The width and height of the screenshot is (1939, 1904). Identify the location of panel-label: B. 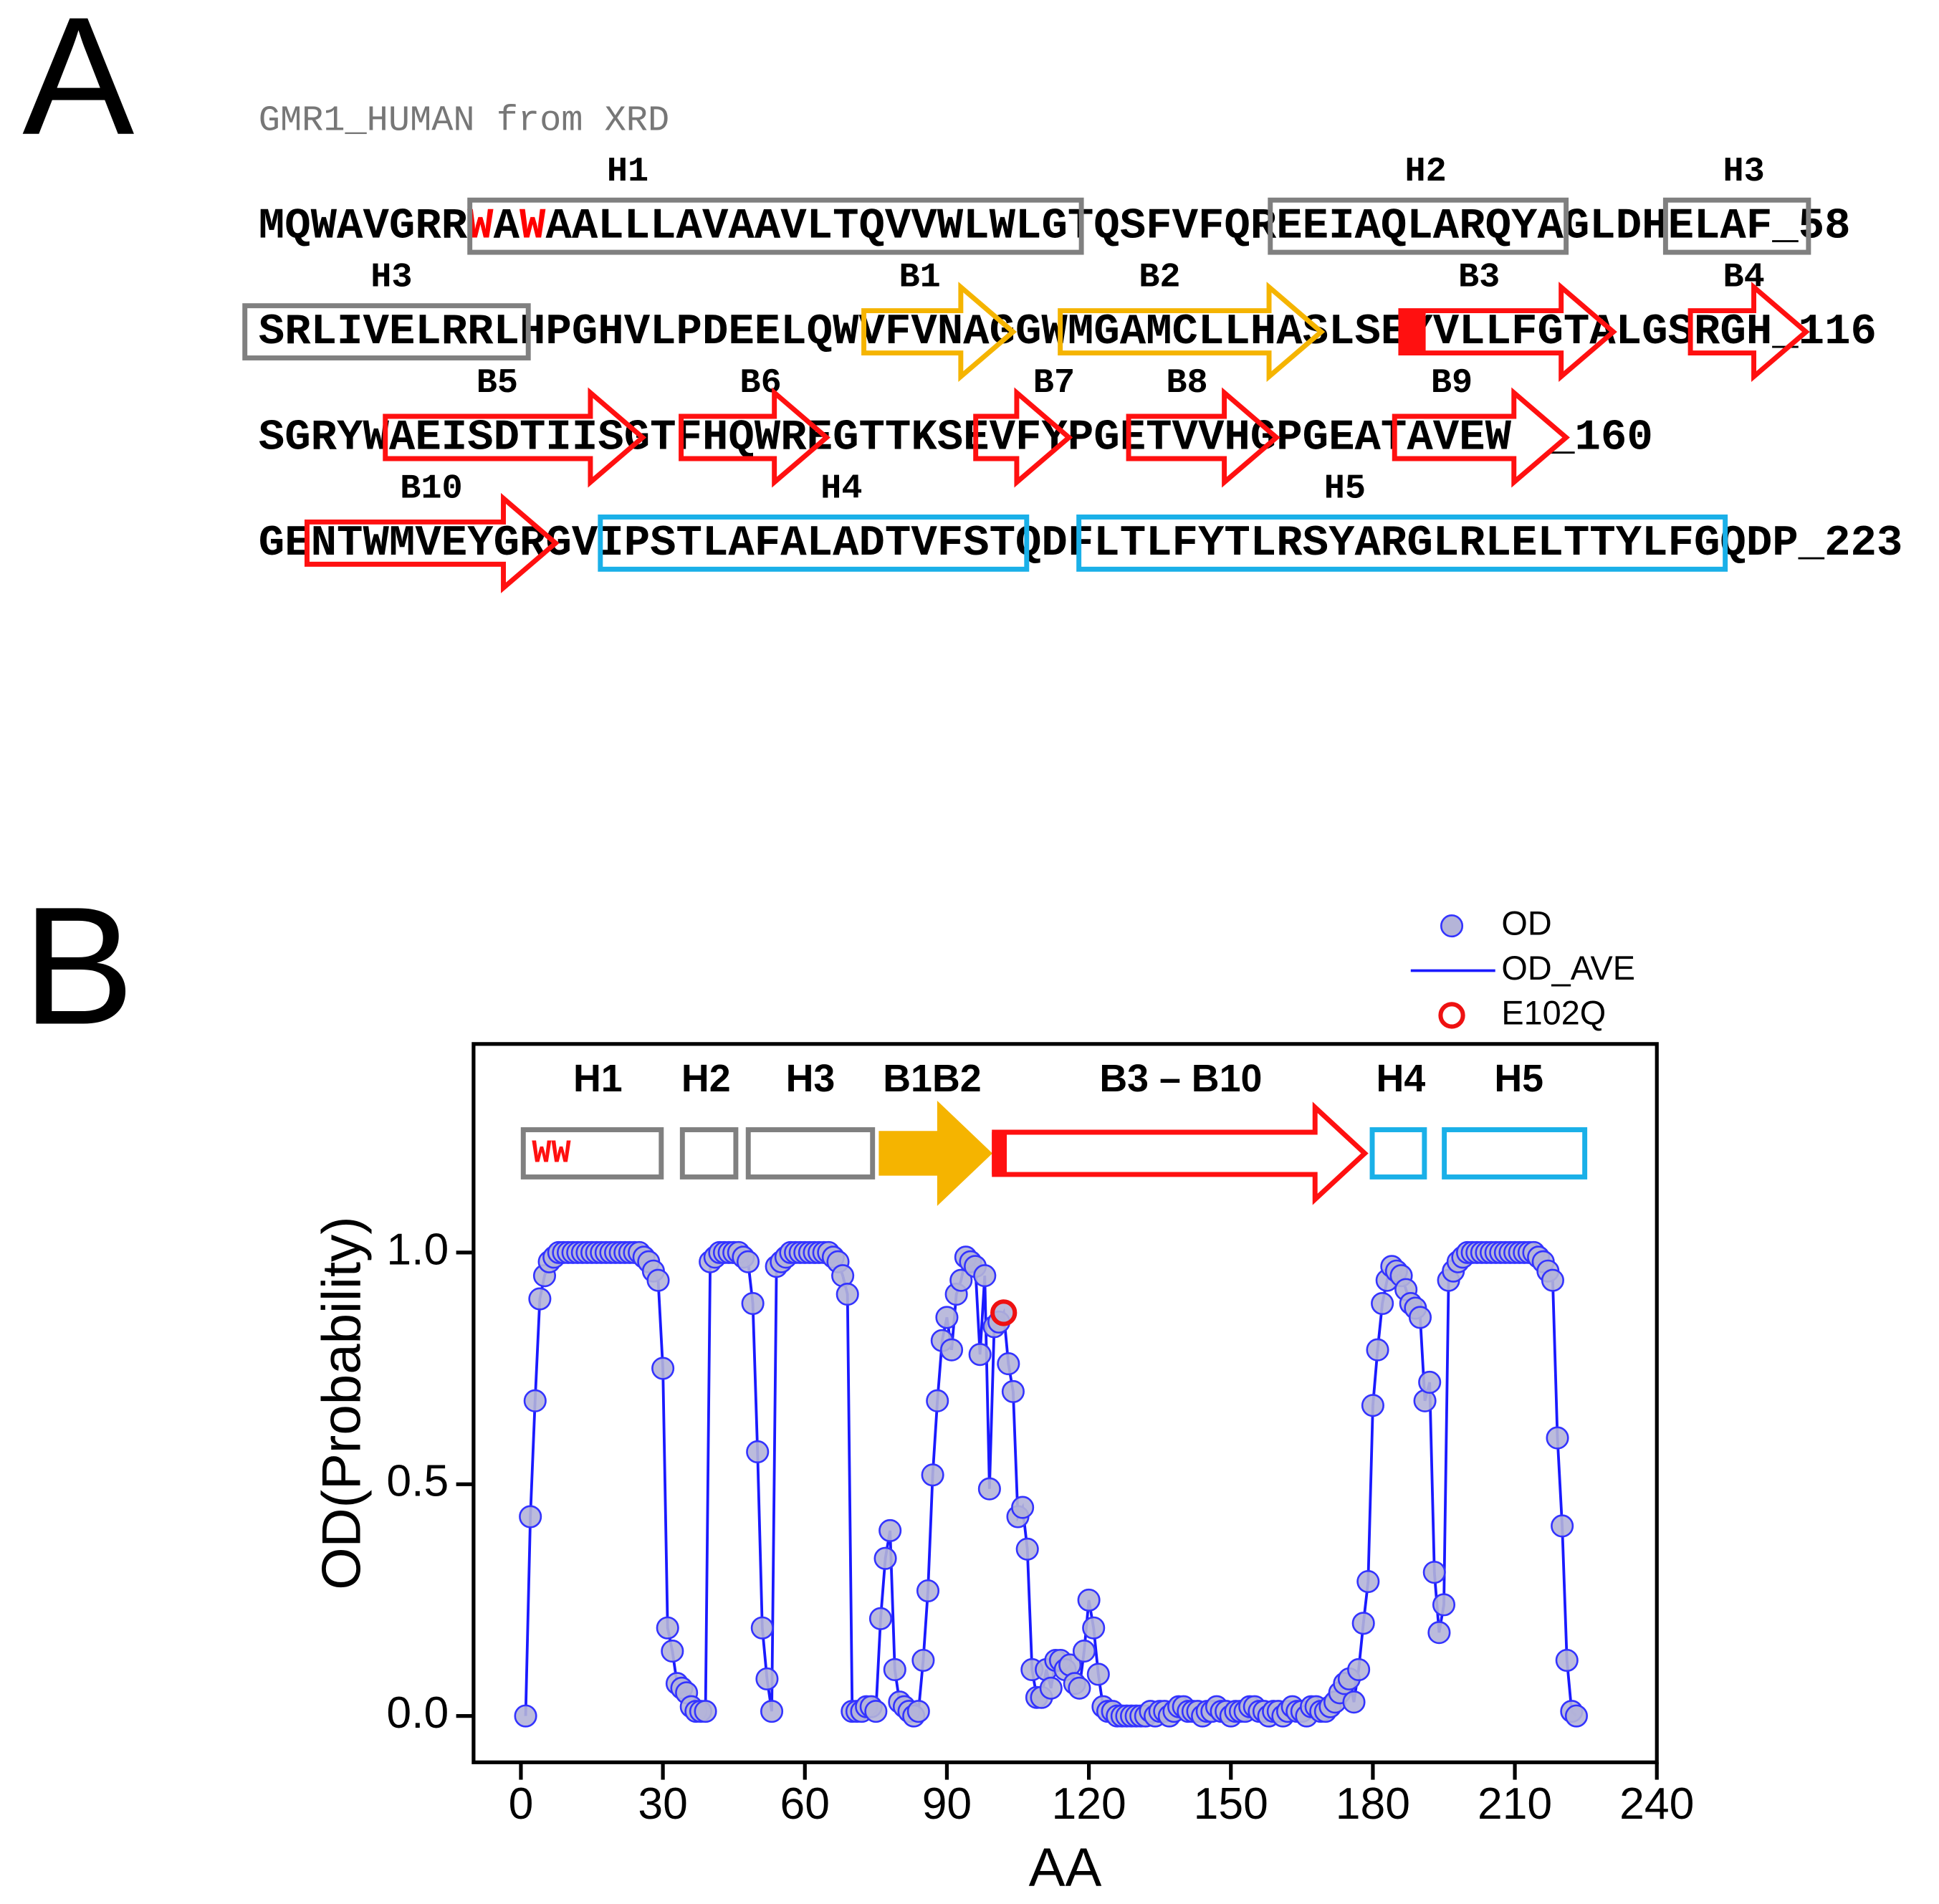
(78, 966).